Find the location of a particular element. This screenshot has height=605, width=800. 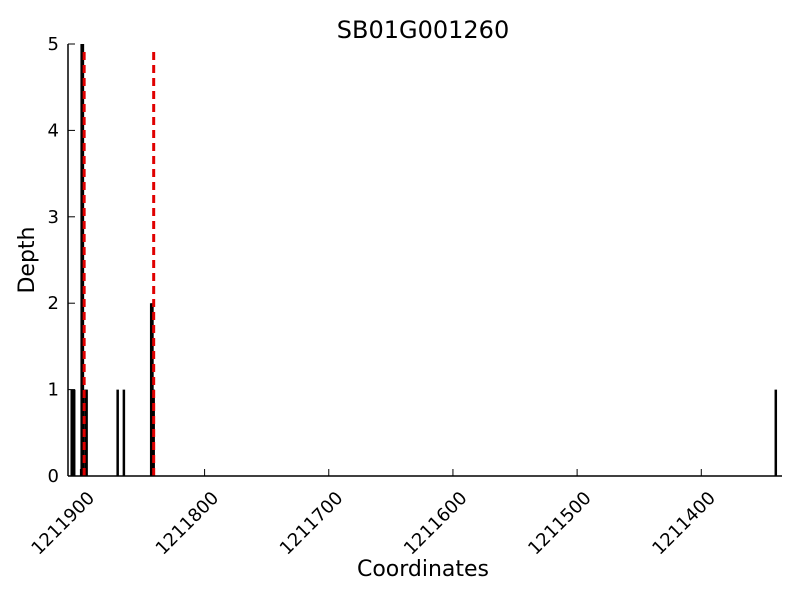

x-tick-label: 1211900 is located at coordinates (63, 524).